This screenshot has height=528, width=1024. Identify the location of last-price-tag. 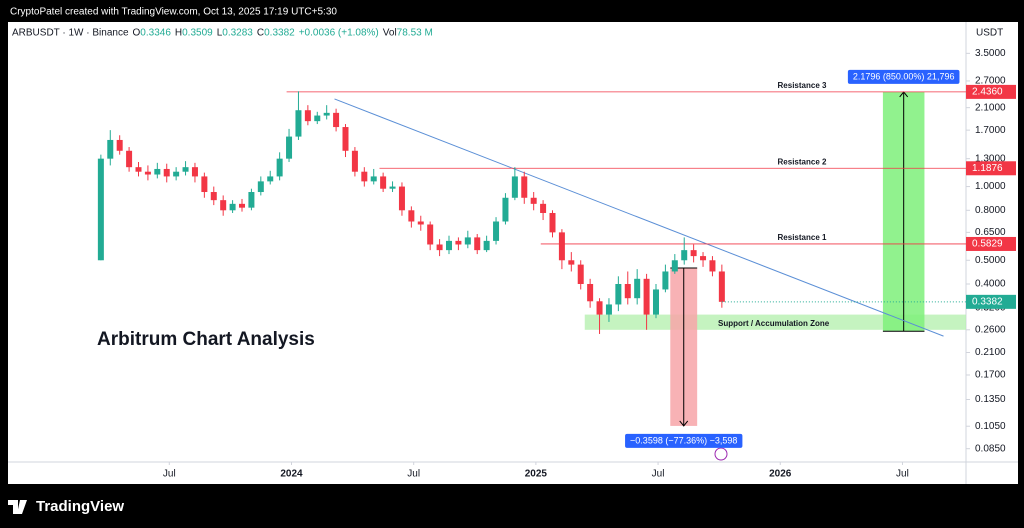
(991, 301).